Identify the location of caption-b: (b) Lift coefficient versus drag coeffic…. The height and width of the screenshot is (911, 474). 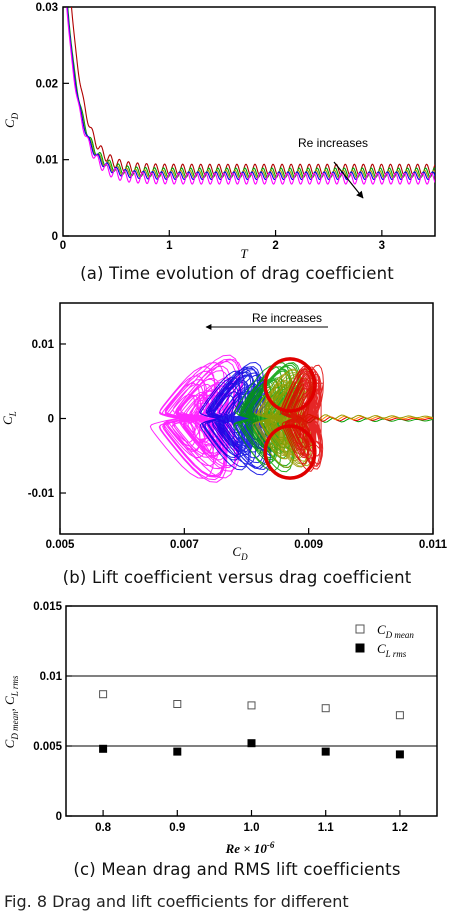
(237, 577).